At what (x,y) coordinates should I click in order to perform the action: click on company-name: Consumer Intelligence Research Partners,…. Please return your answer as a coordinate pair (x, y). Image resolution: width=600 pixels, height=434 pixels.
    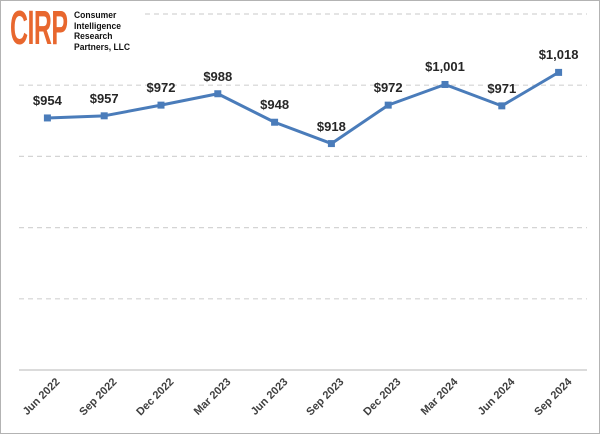
    Looking at the image, I should click on (103, 30).